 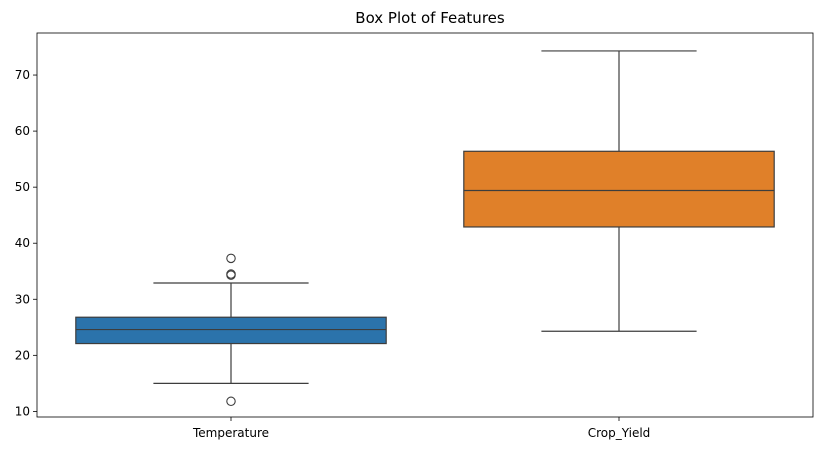 What do you see at coordinates (430, 18) in the screenshot?
I see `chart-title: Box Plot of Features` at bounding box center [430, 18].